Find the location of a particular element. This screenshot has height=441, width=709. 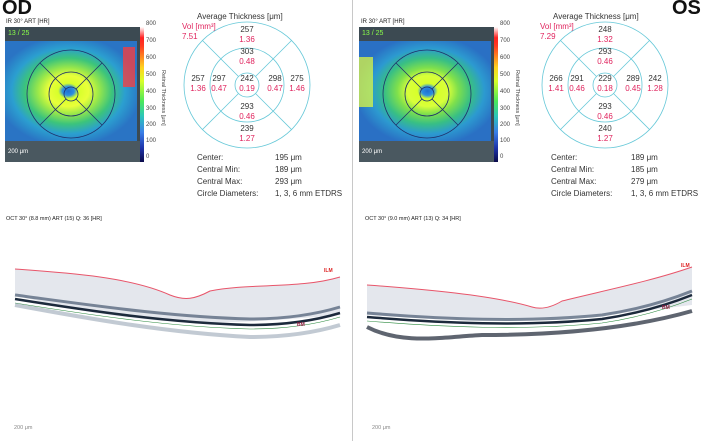

bottom-inner-os: 293 is located at coordinates (605, 106).